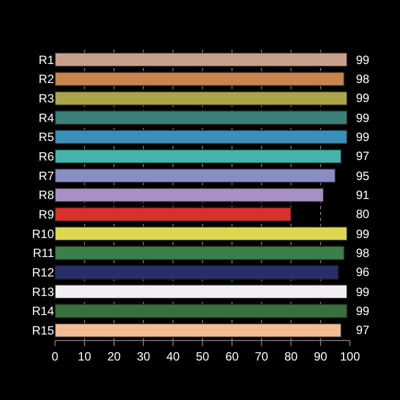 This screenshot has height=400, width=400. Describe the element at coordinates (350, 356) in the screenshot. I see `x-tick-label: 100` at that location.